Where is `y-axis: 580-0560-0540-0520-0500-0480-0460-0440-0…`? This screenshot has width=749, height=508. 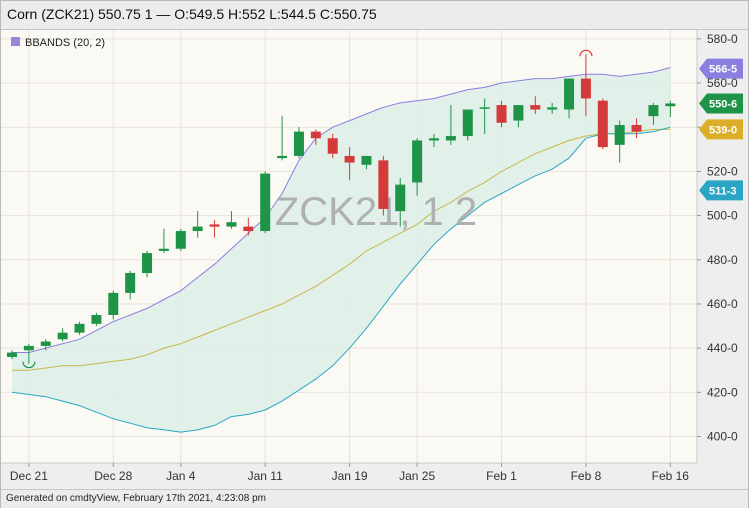
y-axis: 580-0560-0540-0520-0500-0480-0460-0440-0… is located at coordinates (717, 237).